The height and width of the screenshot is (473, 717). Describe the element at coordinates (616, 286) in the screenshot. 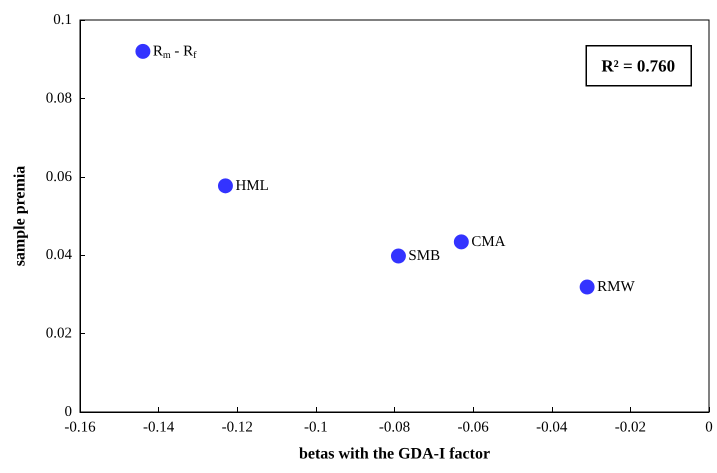

I see `annotation: RMW` at that location.